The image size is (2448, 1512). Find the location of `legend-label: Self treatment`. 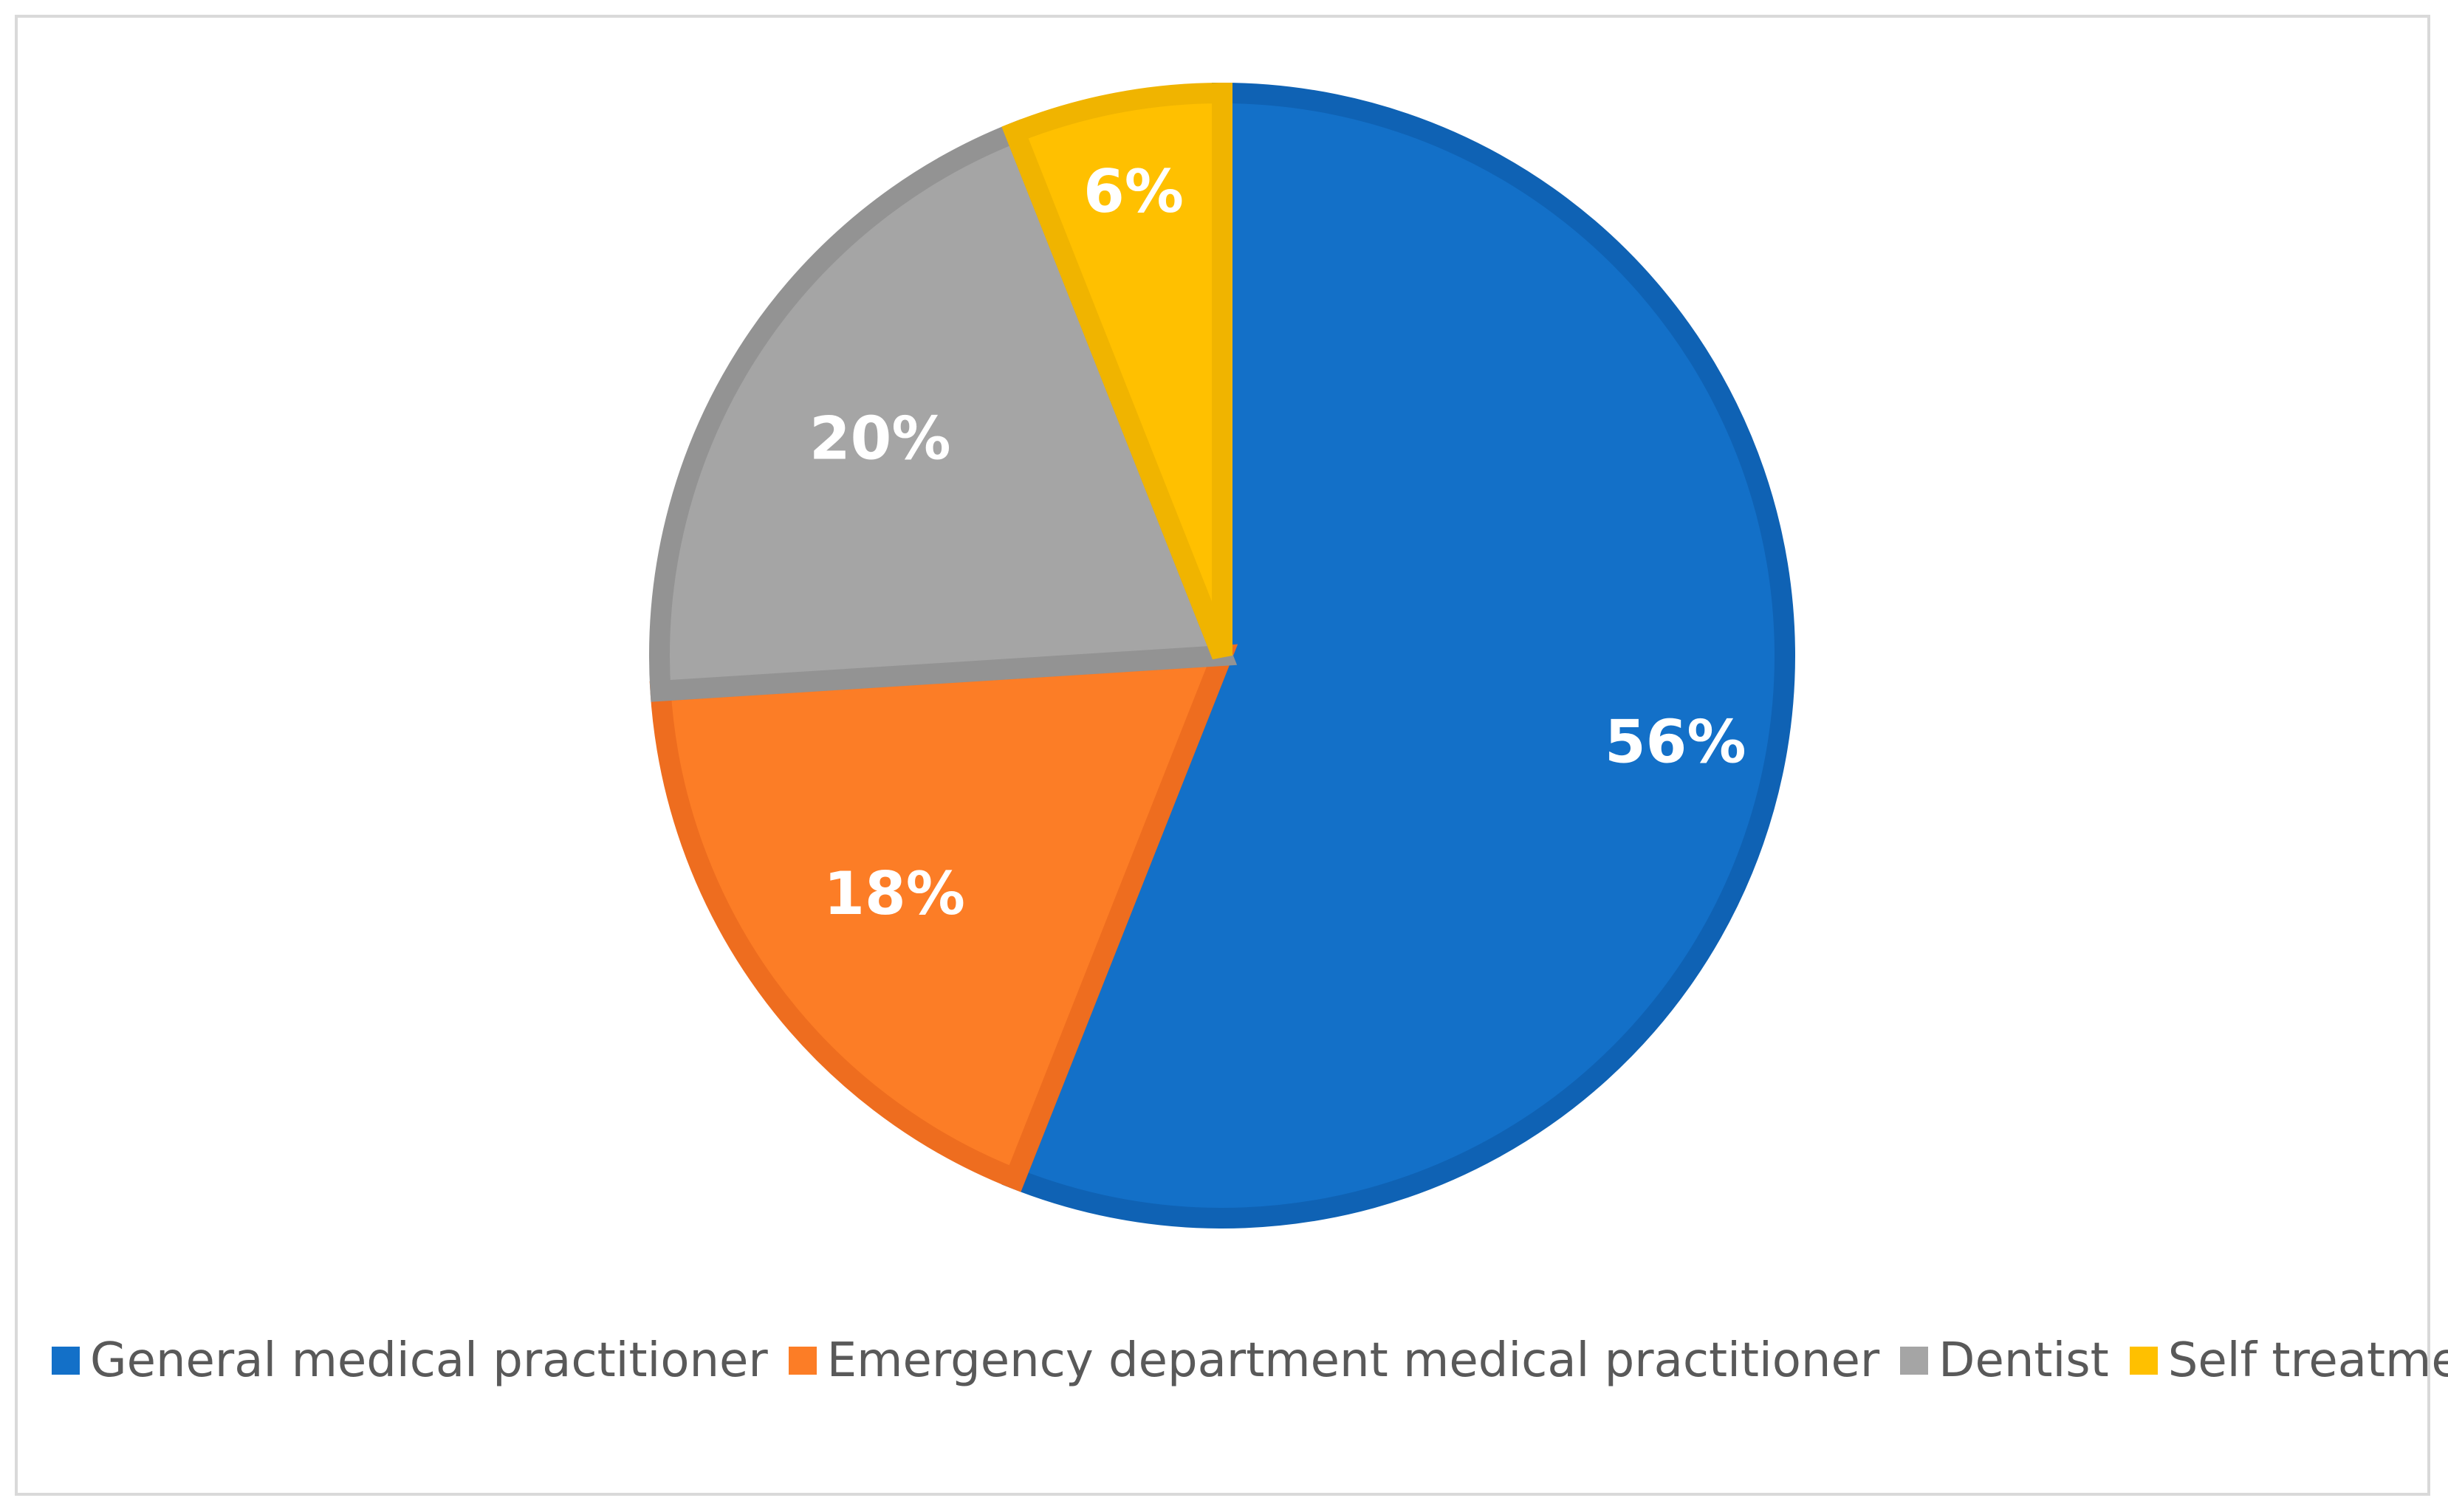

legend-label: Self treatment is located at coordinates (2308, 1360).